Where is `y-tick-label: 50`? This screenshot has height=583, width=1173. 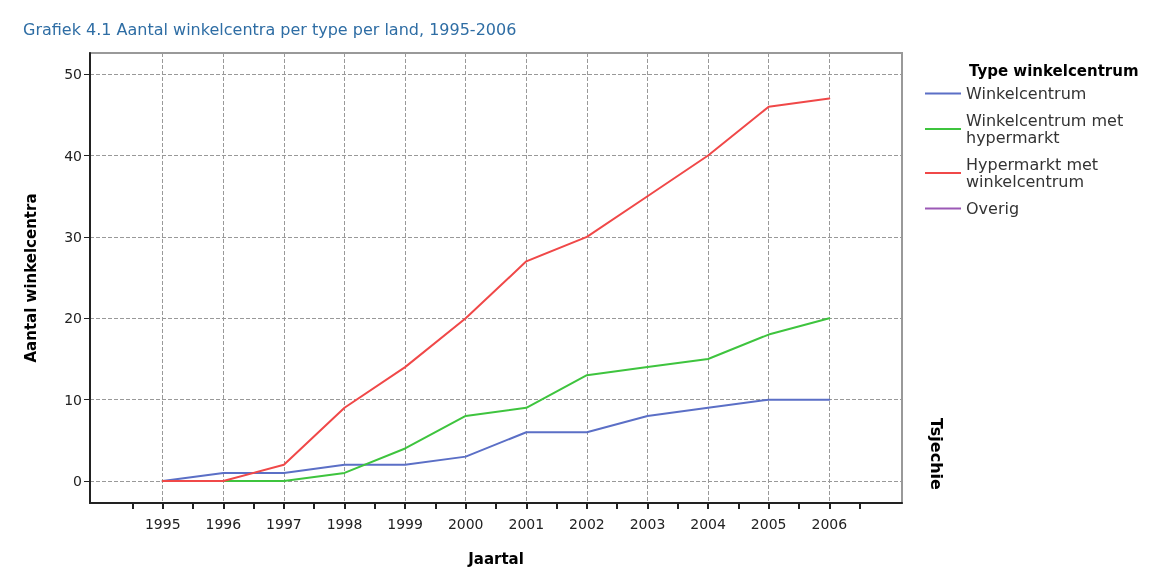
y-tick-label: 50 is located at coordinates (73, 74).